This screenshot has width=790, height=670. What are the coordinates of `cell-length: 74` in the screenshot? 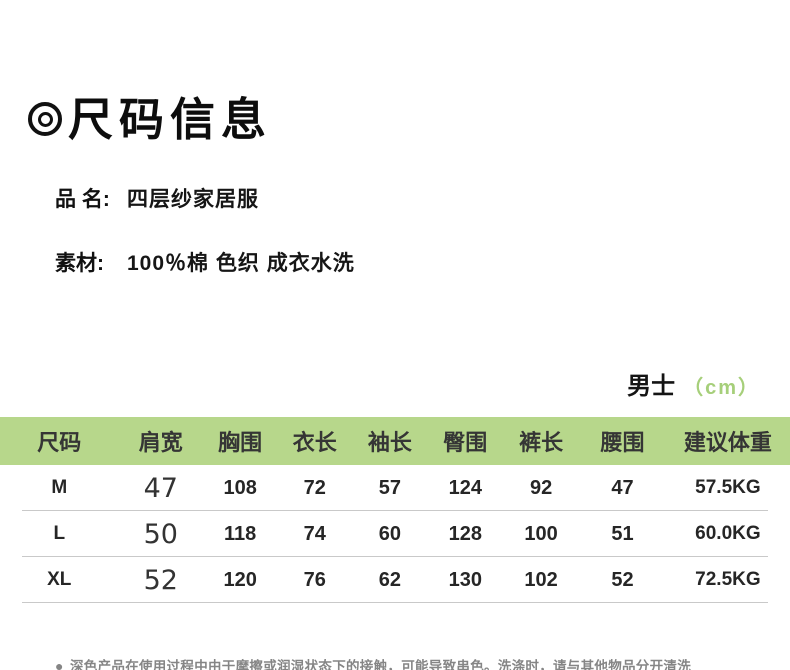 It's located at (314, 533).